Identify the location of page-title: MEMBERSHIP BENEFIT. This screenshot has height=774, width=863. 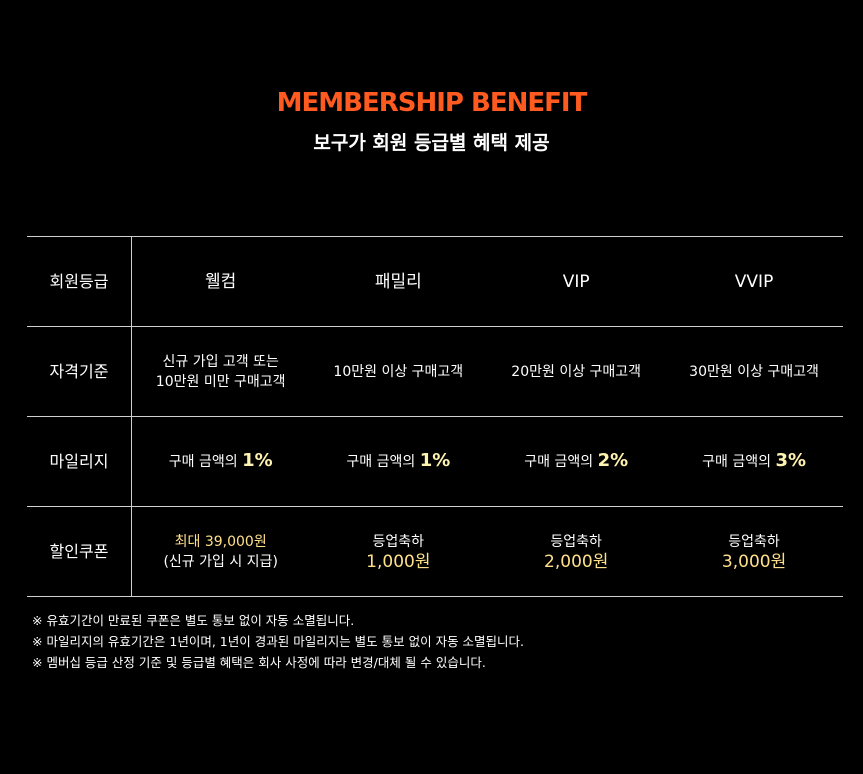
(432, 103).